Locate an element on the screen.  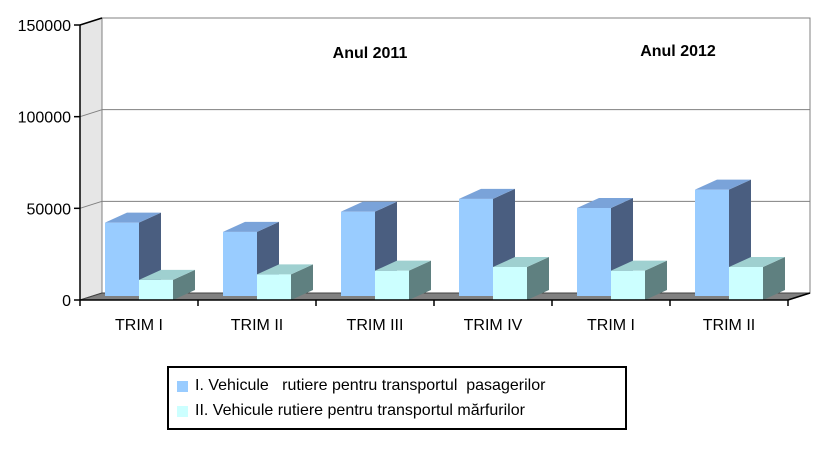
side-wall is located at coordinates (91, 159).